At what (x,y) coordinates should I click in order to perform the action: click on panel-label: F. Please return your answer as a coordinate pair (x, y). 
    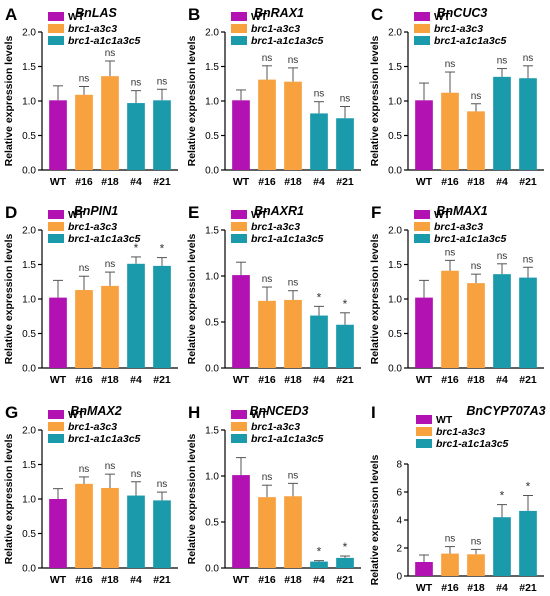
    Looking at the image, I should click on (376, 212).